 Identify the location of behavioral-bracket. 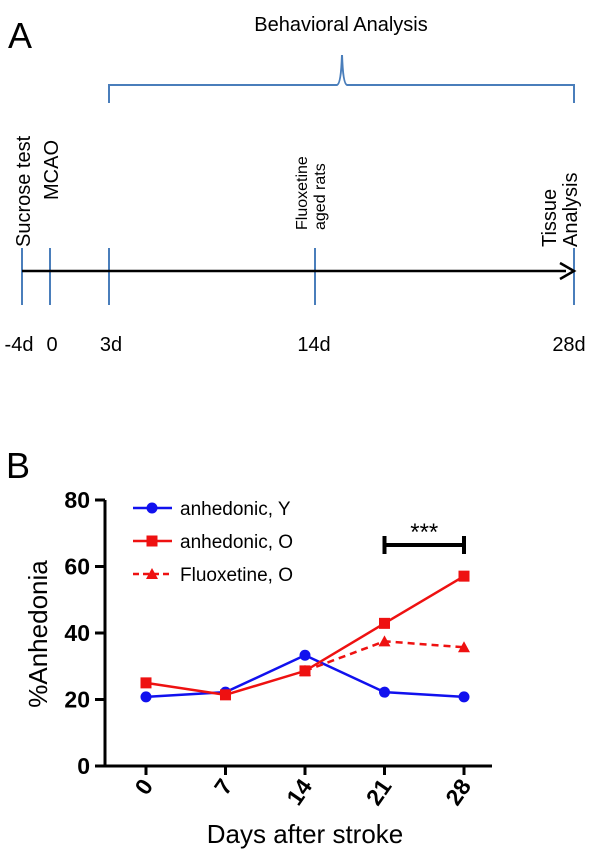
(341, 78).